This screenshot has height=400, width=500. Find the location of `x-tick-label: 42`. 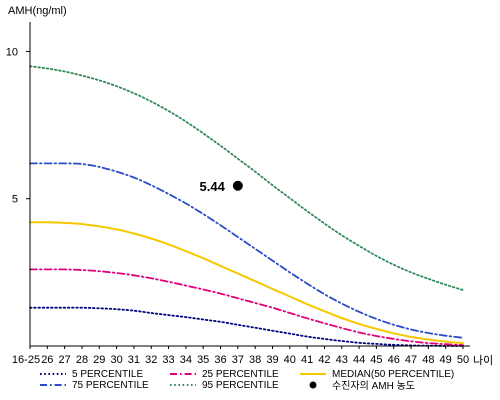

x-tick-label: 42 is located at coordinates (324, 360).